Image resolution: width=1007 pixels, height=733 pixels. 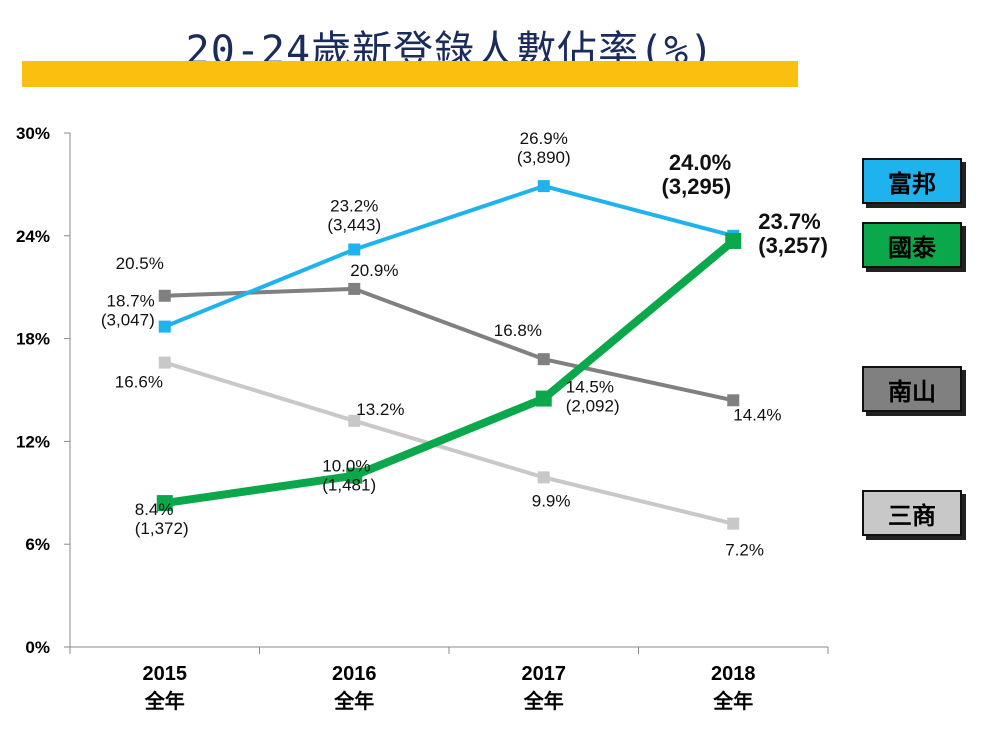 What do you see at coordinates (165, 674) in the screenshot?
I see `x-tick-label-year: 2015` at bounding box center [165, 674].